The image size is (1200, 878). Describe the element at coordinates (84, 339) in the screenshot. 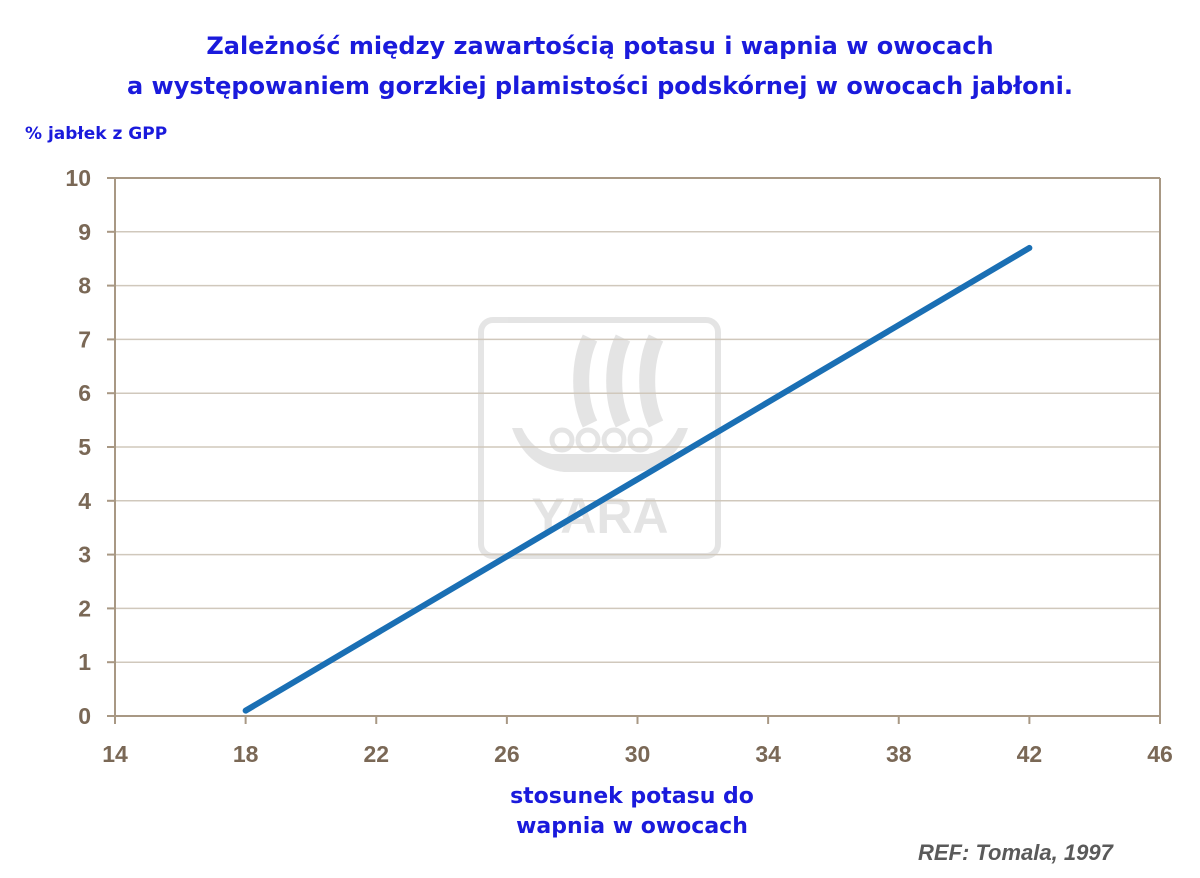

I see `y-tick-label: 7` at that location.